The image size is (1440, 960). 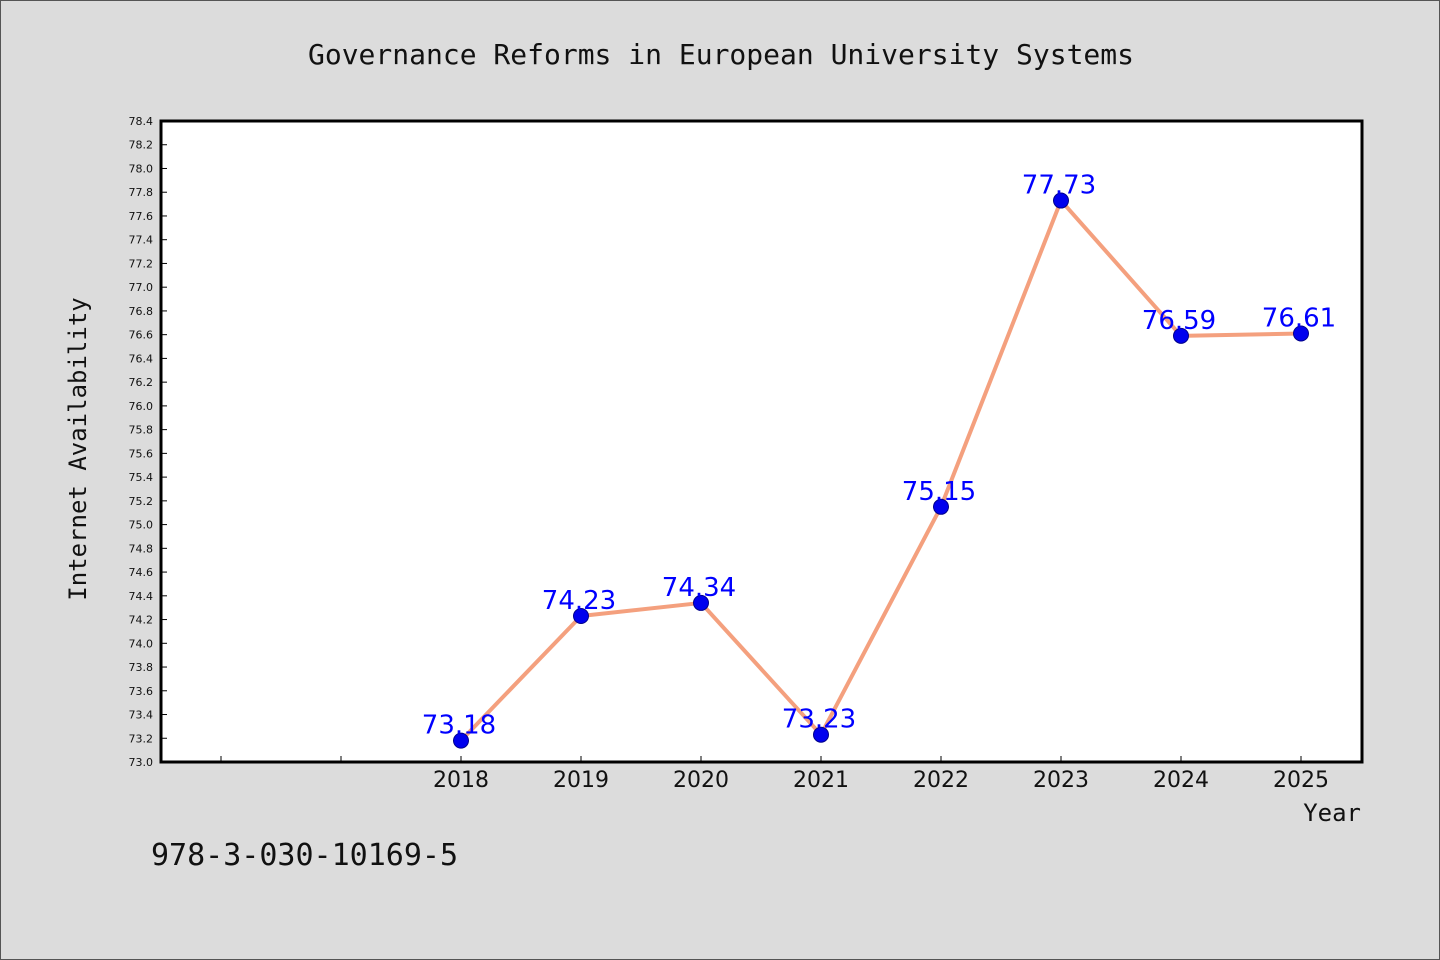 I want to click on y-tick-label: 77.2, so click(x=141, y=263).